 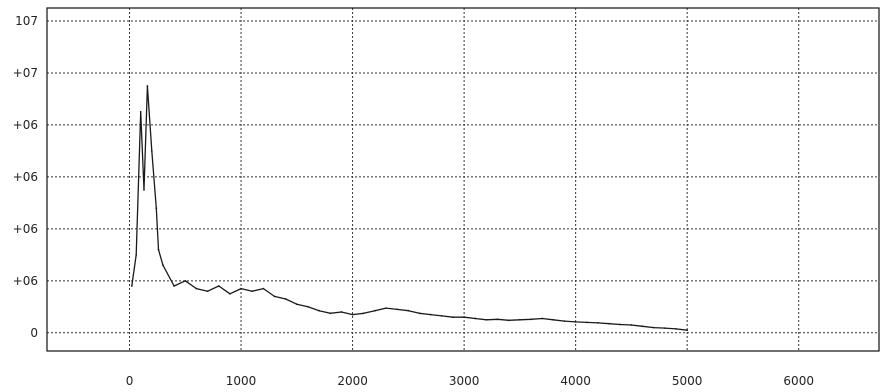 What do you see at coordinates (26, 21) in the screenshot?
I see `y-tick-label: 107` at bounding box center [26, 21].